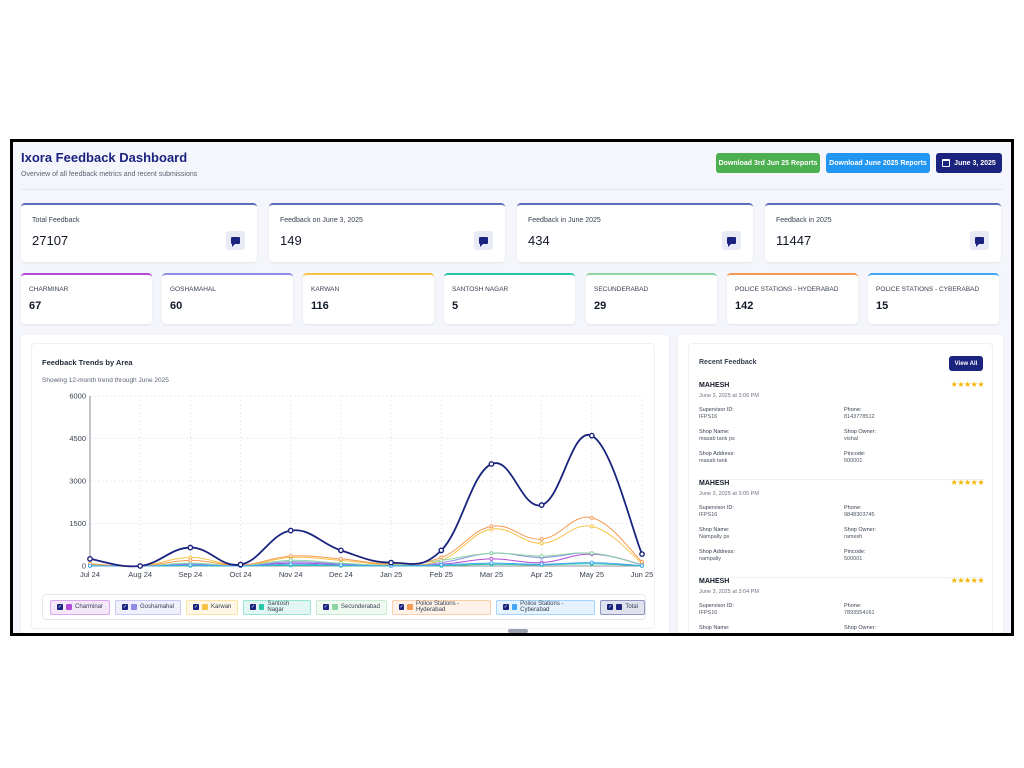 The width and height of the screenshot is (1024, 768). What do you see at coordinates (853, 537) in the screenshot?
I see `shop-owner-value: ramesh` at bounding box center [853, 537].